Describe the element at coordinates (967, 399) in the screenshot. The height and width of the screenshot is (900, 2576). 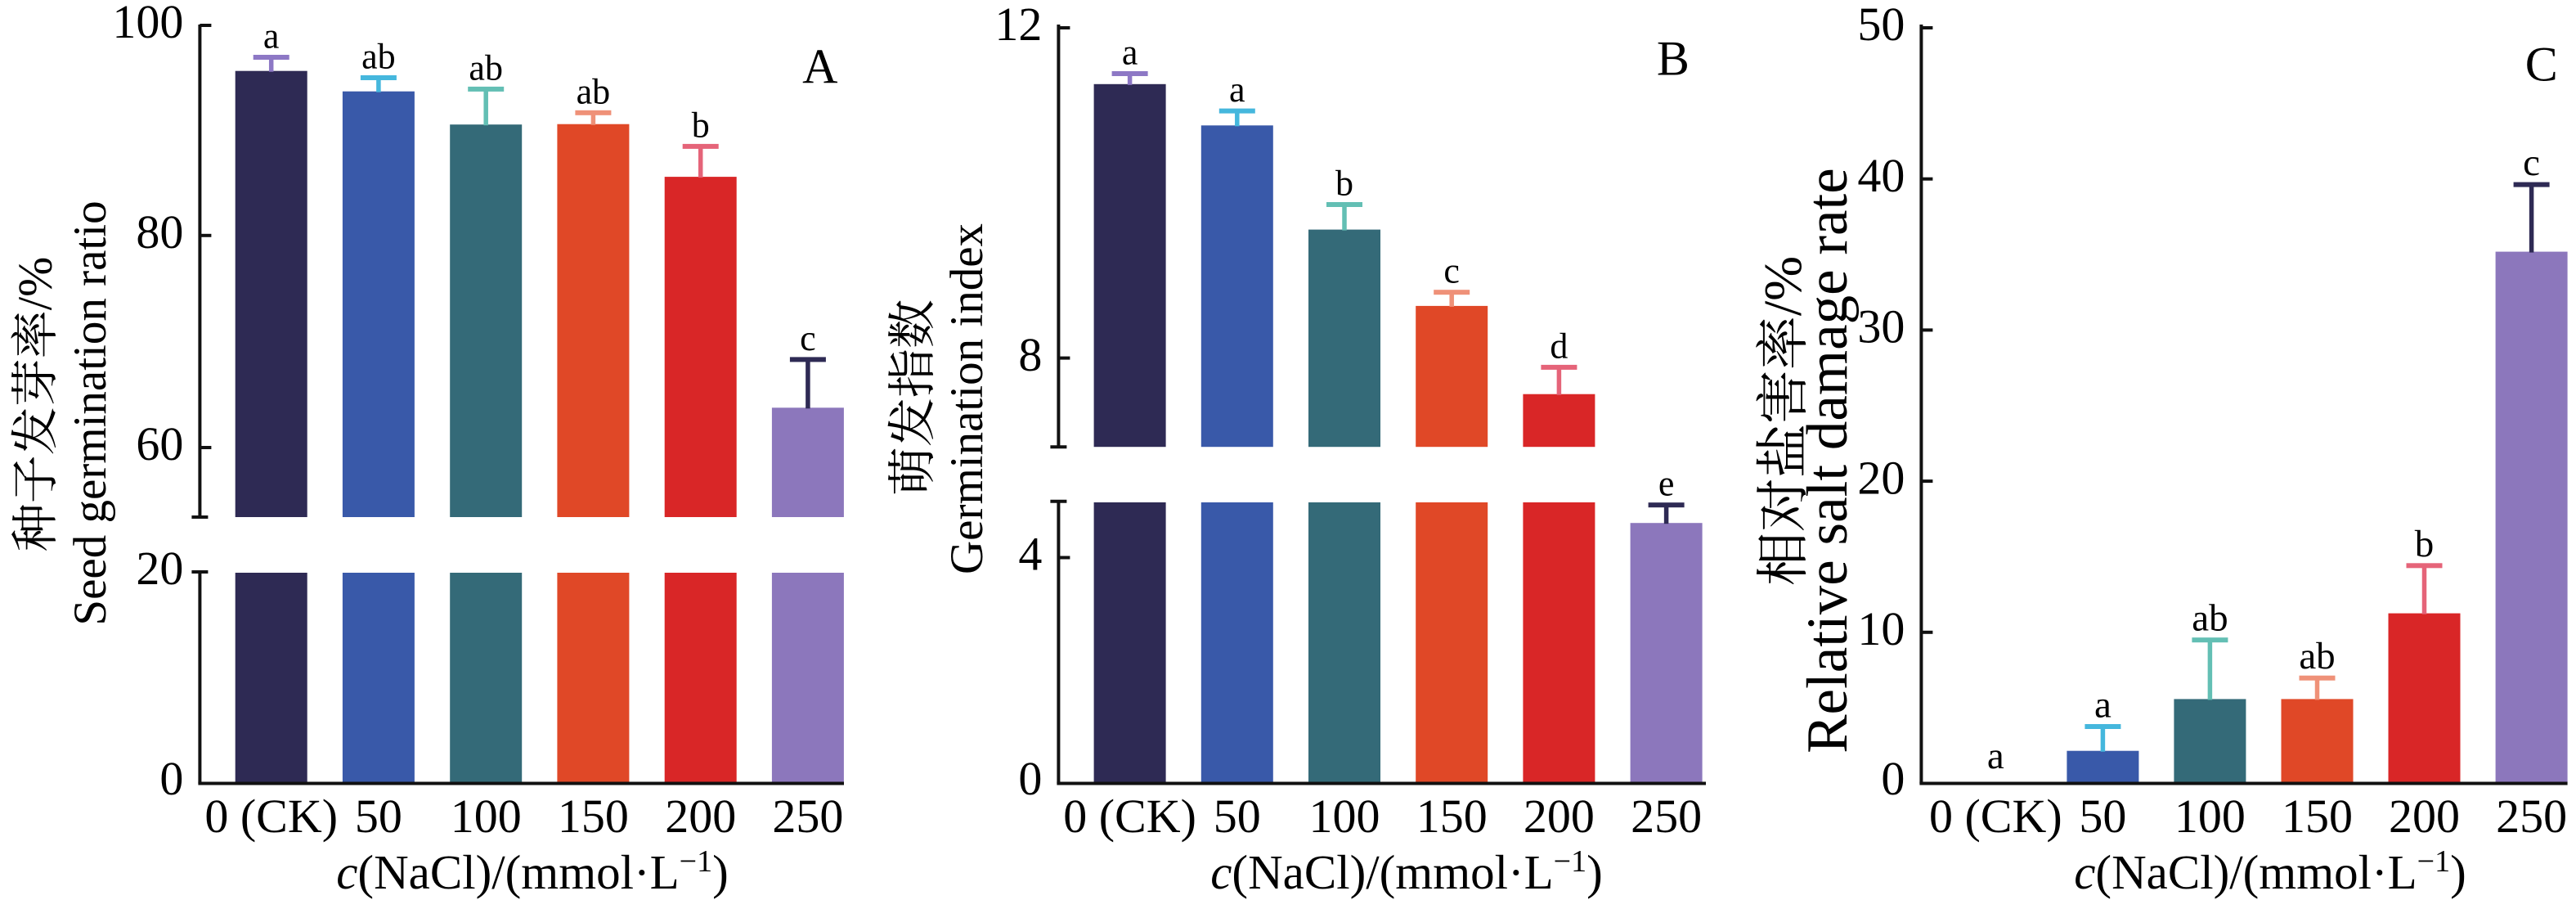
I see `svg-text: Germination index` at that location.